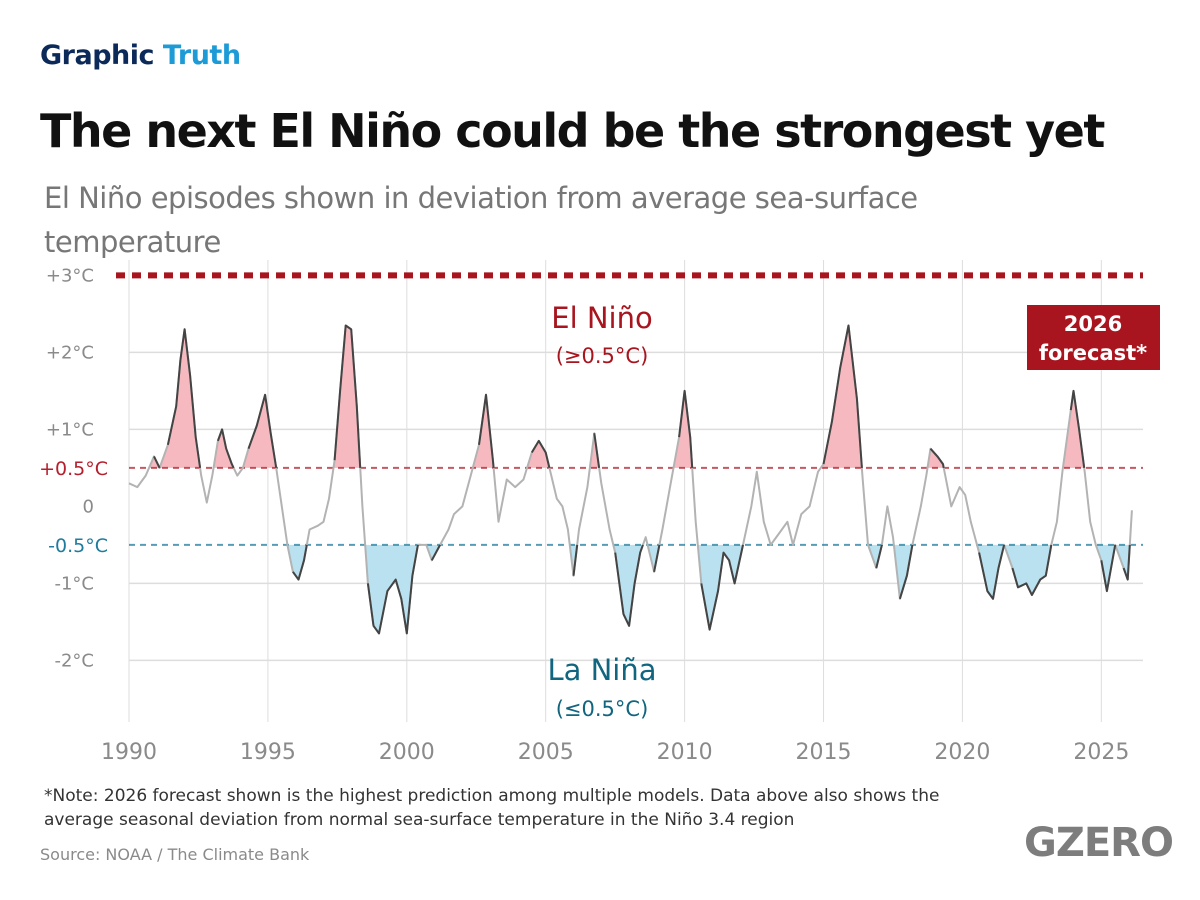  I want to click on forecast-box: 2026 forecast*, so click(1093, 337).